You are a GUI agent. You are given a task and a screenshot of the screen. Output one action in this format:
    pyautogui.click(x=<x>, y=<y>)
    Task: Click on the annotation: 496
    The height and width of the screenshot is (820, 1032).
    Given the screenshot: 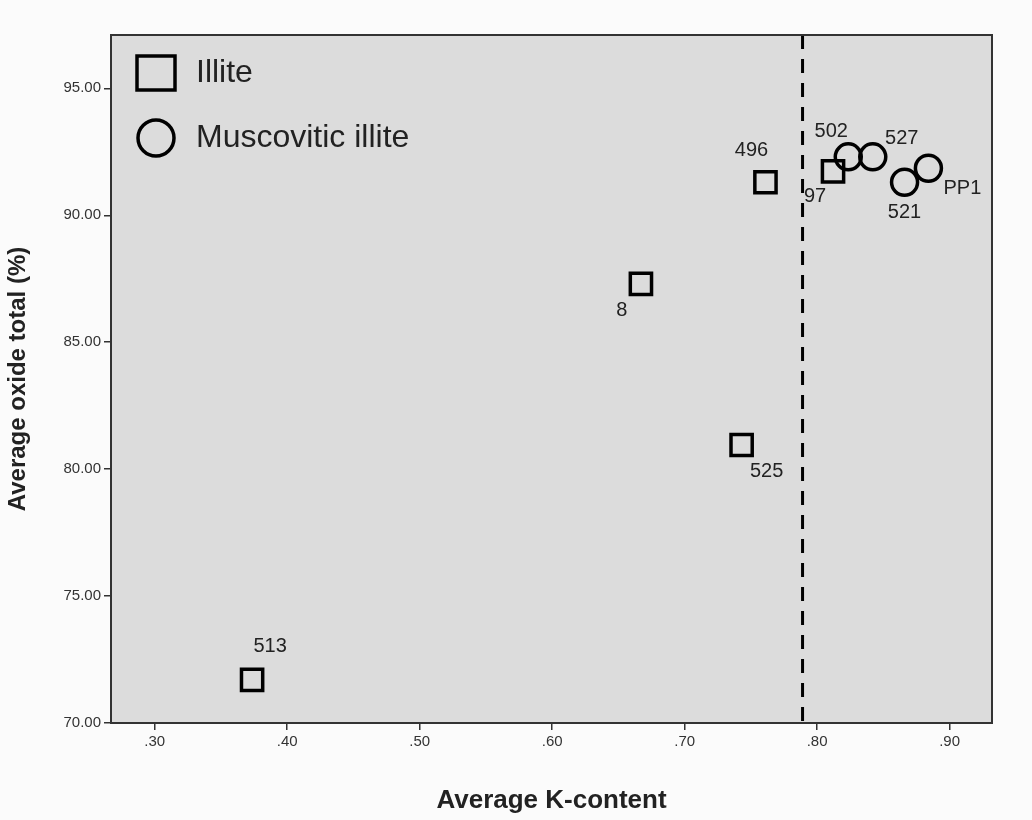 What is the action you would take?
    pyautogui.click(x=751, y=148)
    